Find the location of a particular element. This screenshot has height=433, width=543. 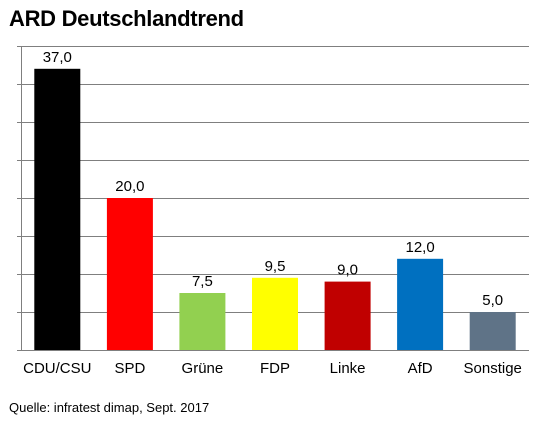

bar-value-label: 12,0 is located at coordinates (419, 247).